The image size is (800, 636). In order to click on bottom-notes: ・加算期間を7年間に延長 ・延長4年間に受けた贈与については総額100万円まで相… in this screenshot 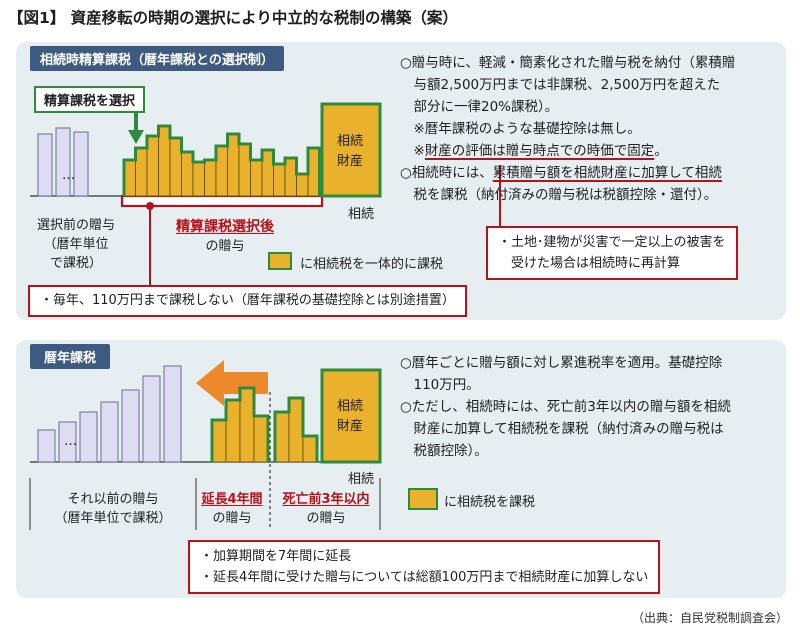, I will do `click(424, 567)`.